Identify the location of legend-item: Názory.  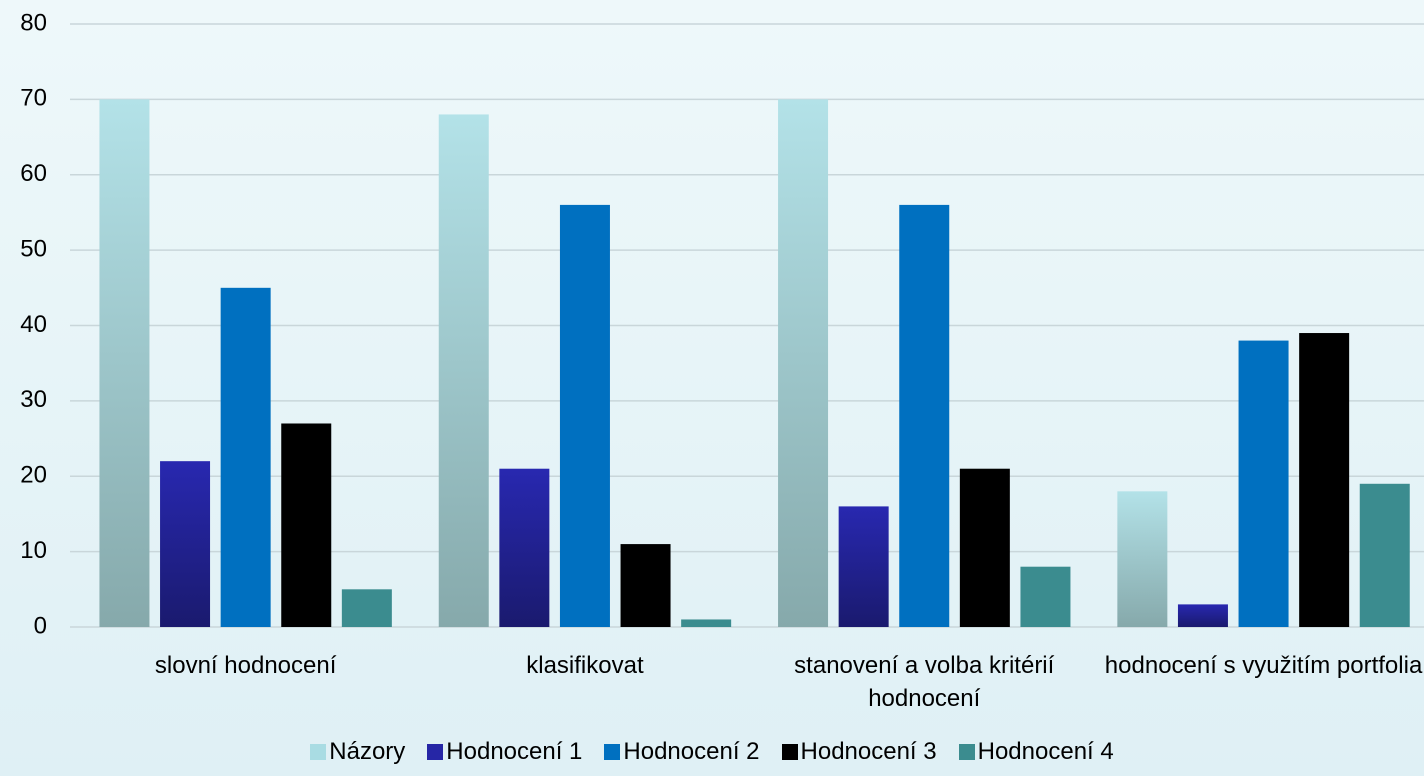
(357, 752).